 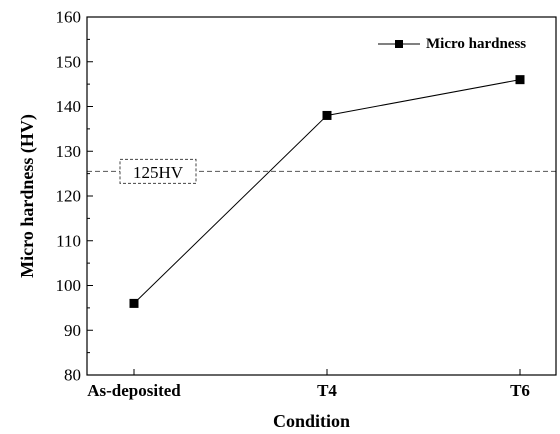 What do you see at coordinates (69, 196) in the screenshot?
I see `y-tick-label: 120` at bounding box center [69, 196].